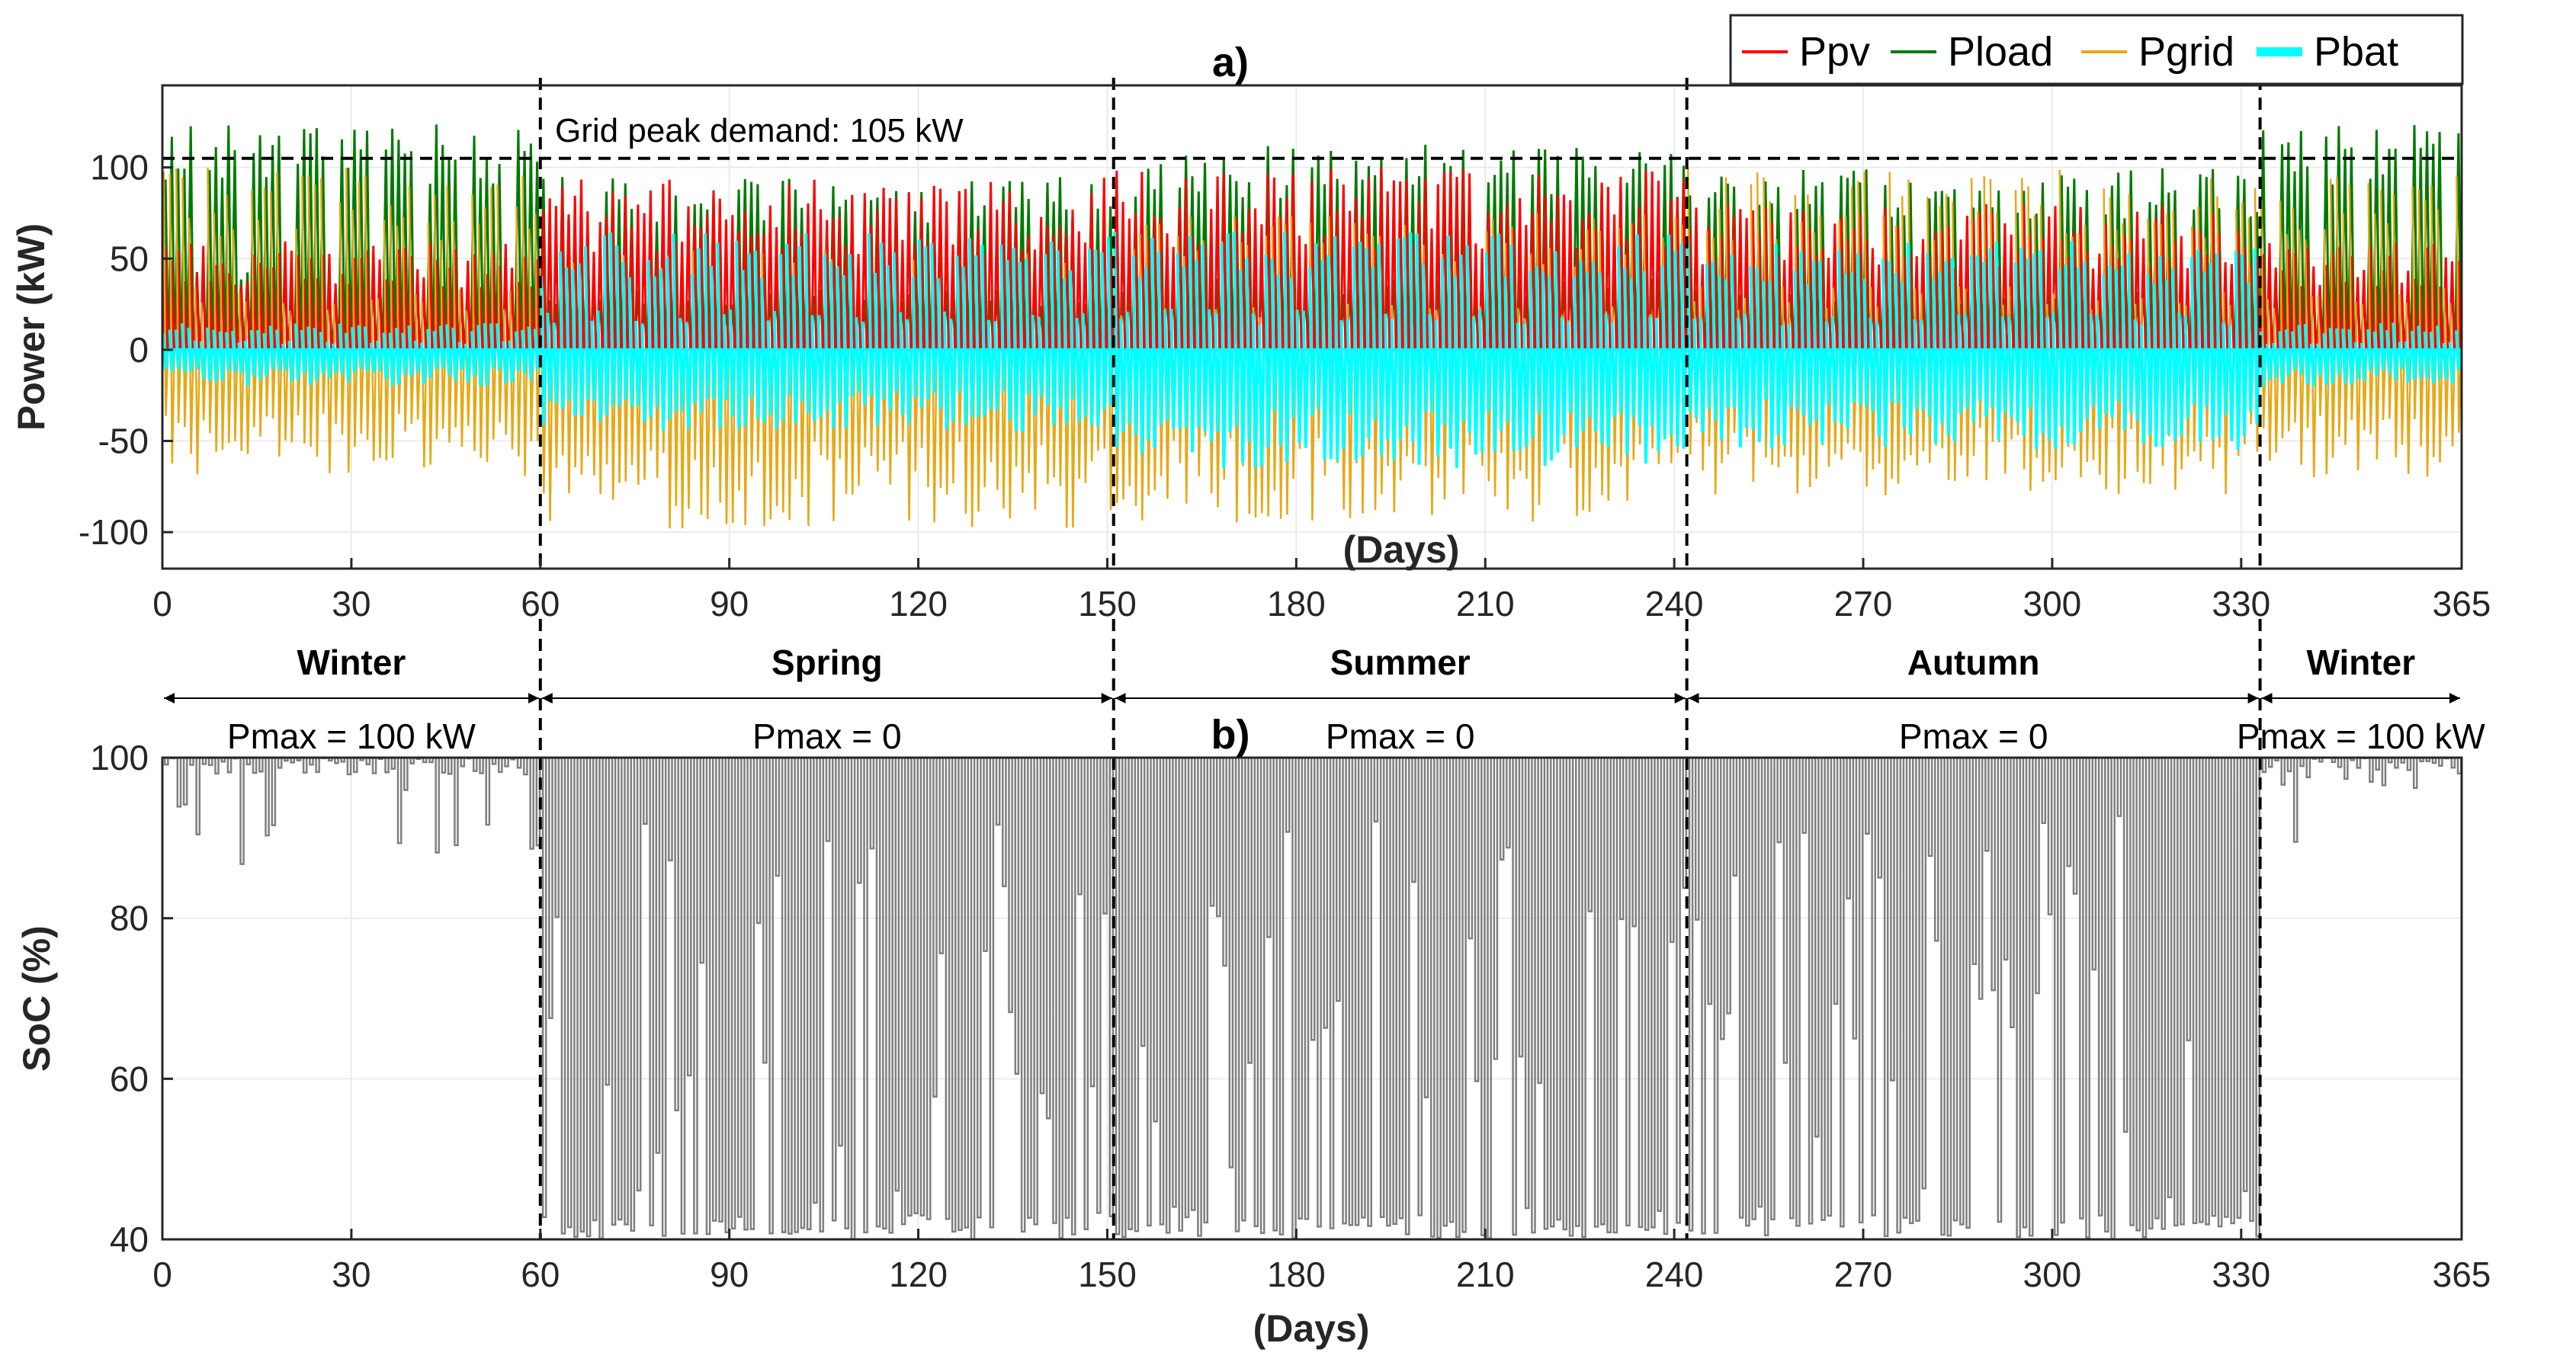  What do you see at coordinates (1863, 1275) in the screenshot?
I see `soc-x-tick-label: 270` at bounding box center [1863, 1275].